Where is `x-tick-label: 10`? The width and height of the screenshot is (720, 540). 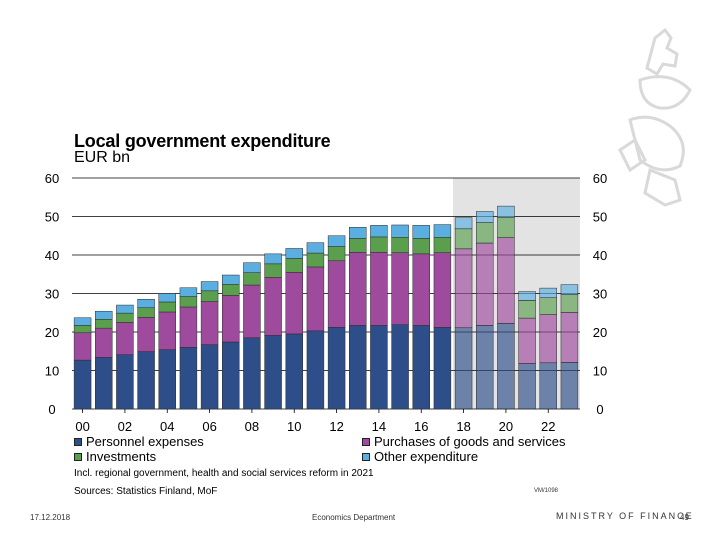 x-tick-label: 10 is located at coordinates (294, 426).